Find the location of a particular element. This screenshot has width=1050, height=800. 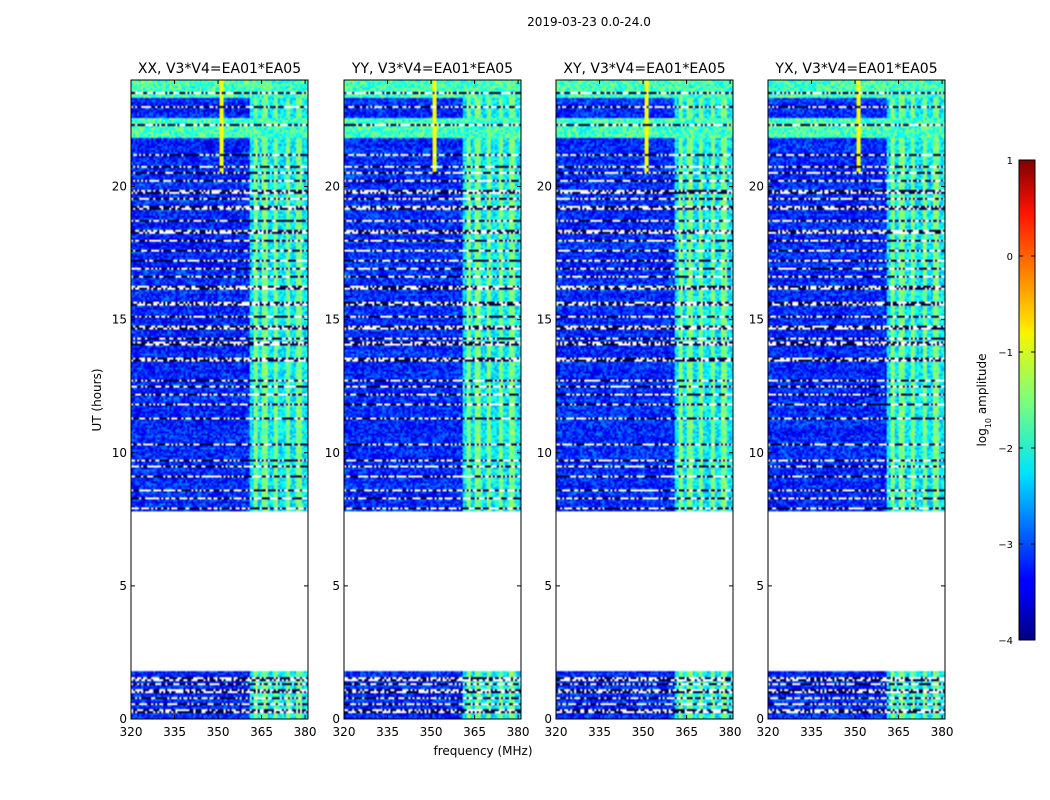

colorbar-tick-label: −2 is located at coordinates (1005, 449).